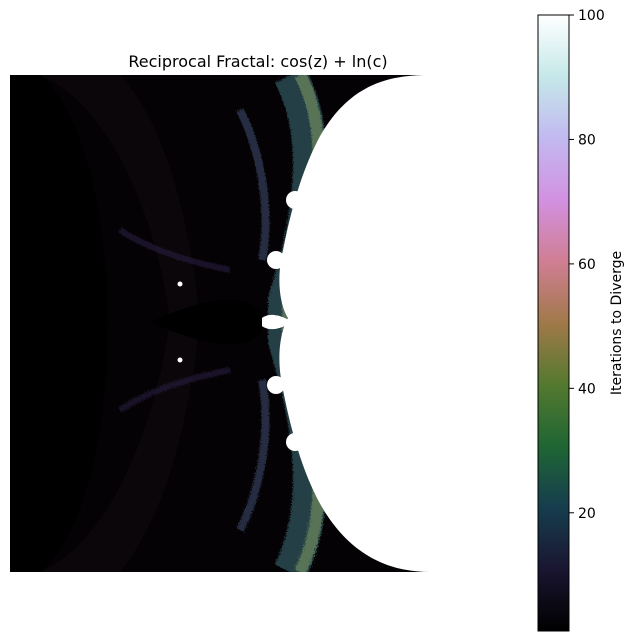 The image size is (633, 641). Describe the element at coordinates (180, 360) in the screenshot. I see `spot-lower` at that location.